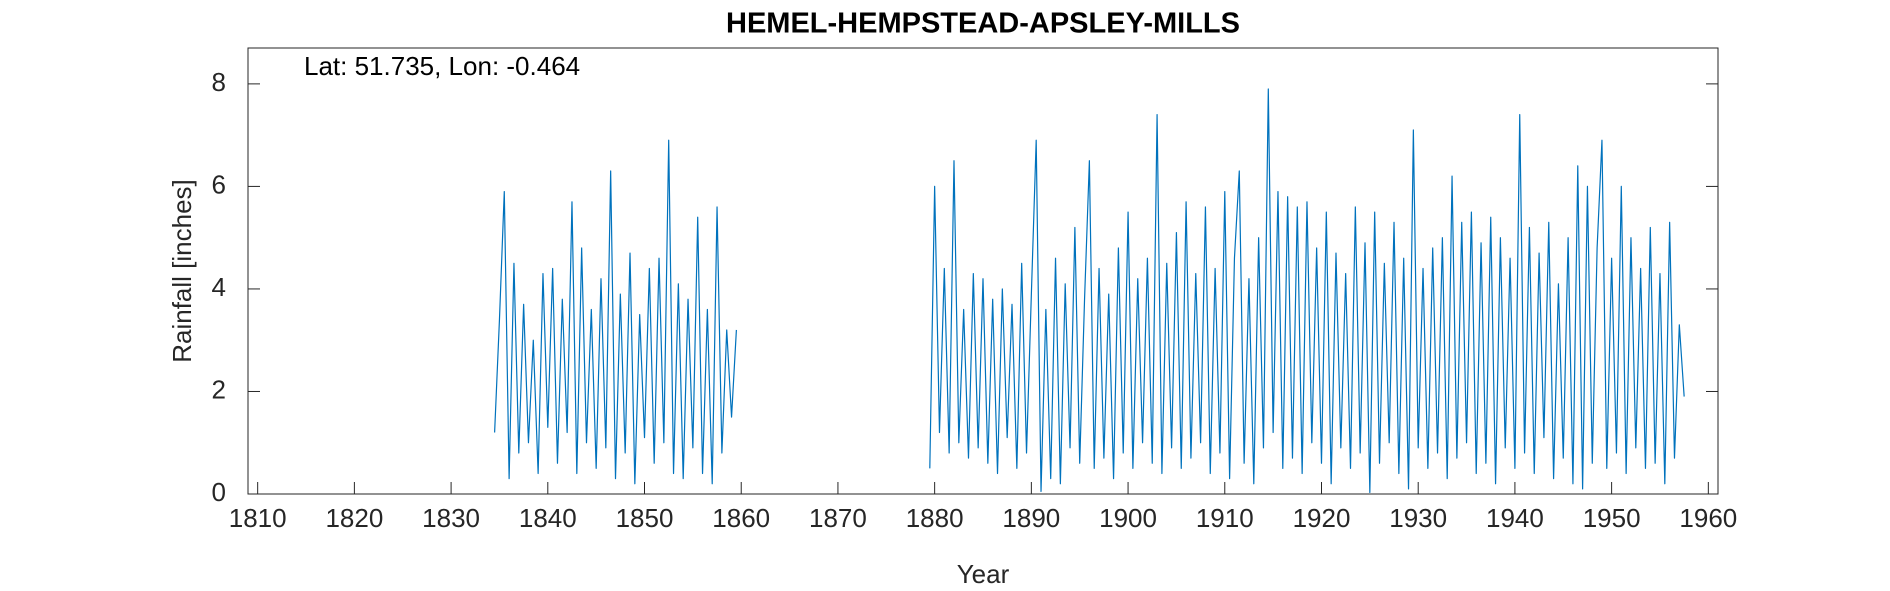 The height and width of the screenshot is (591, 1890). Describe the element at coordinates (1708, 518) in the screenshot. I see `x-tick-label: 1960` at that location.